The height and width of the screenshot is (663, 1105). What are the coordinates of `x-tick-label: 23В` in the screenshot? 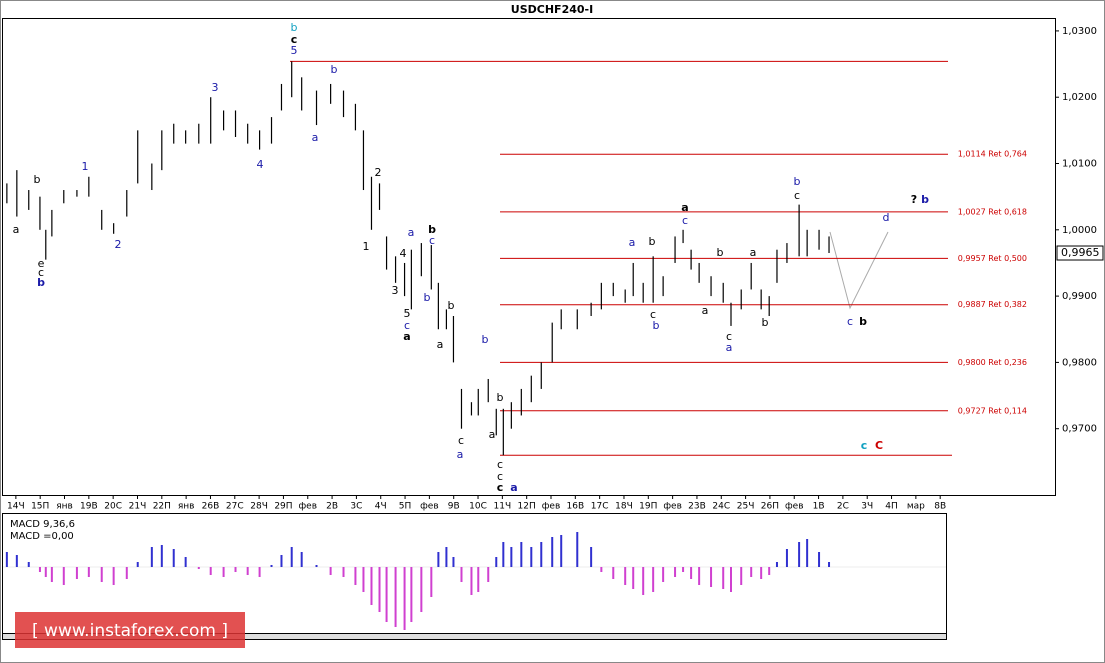 It's located at (697, 507).